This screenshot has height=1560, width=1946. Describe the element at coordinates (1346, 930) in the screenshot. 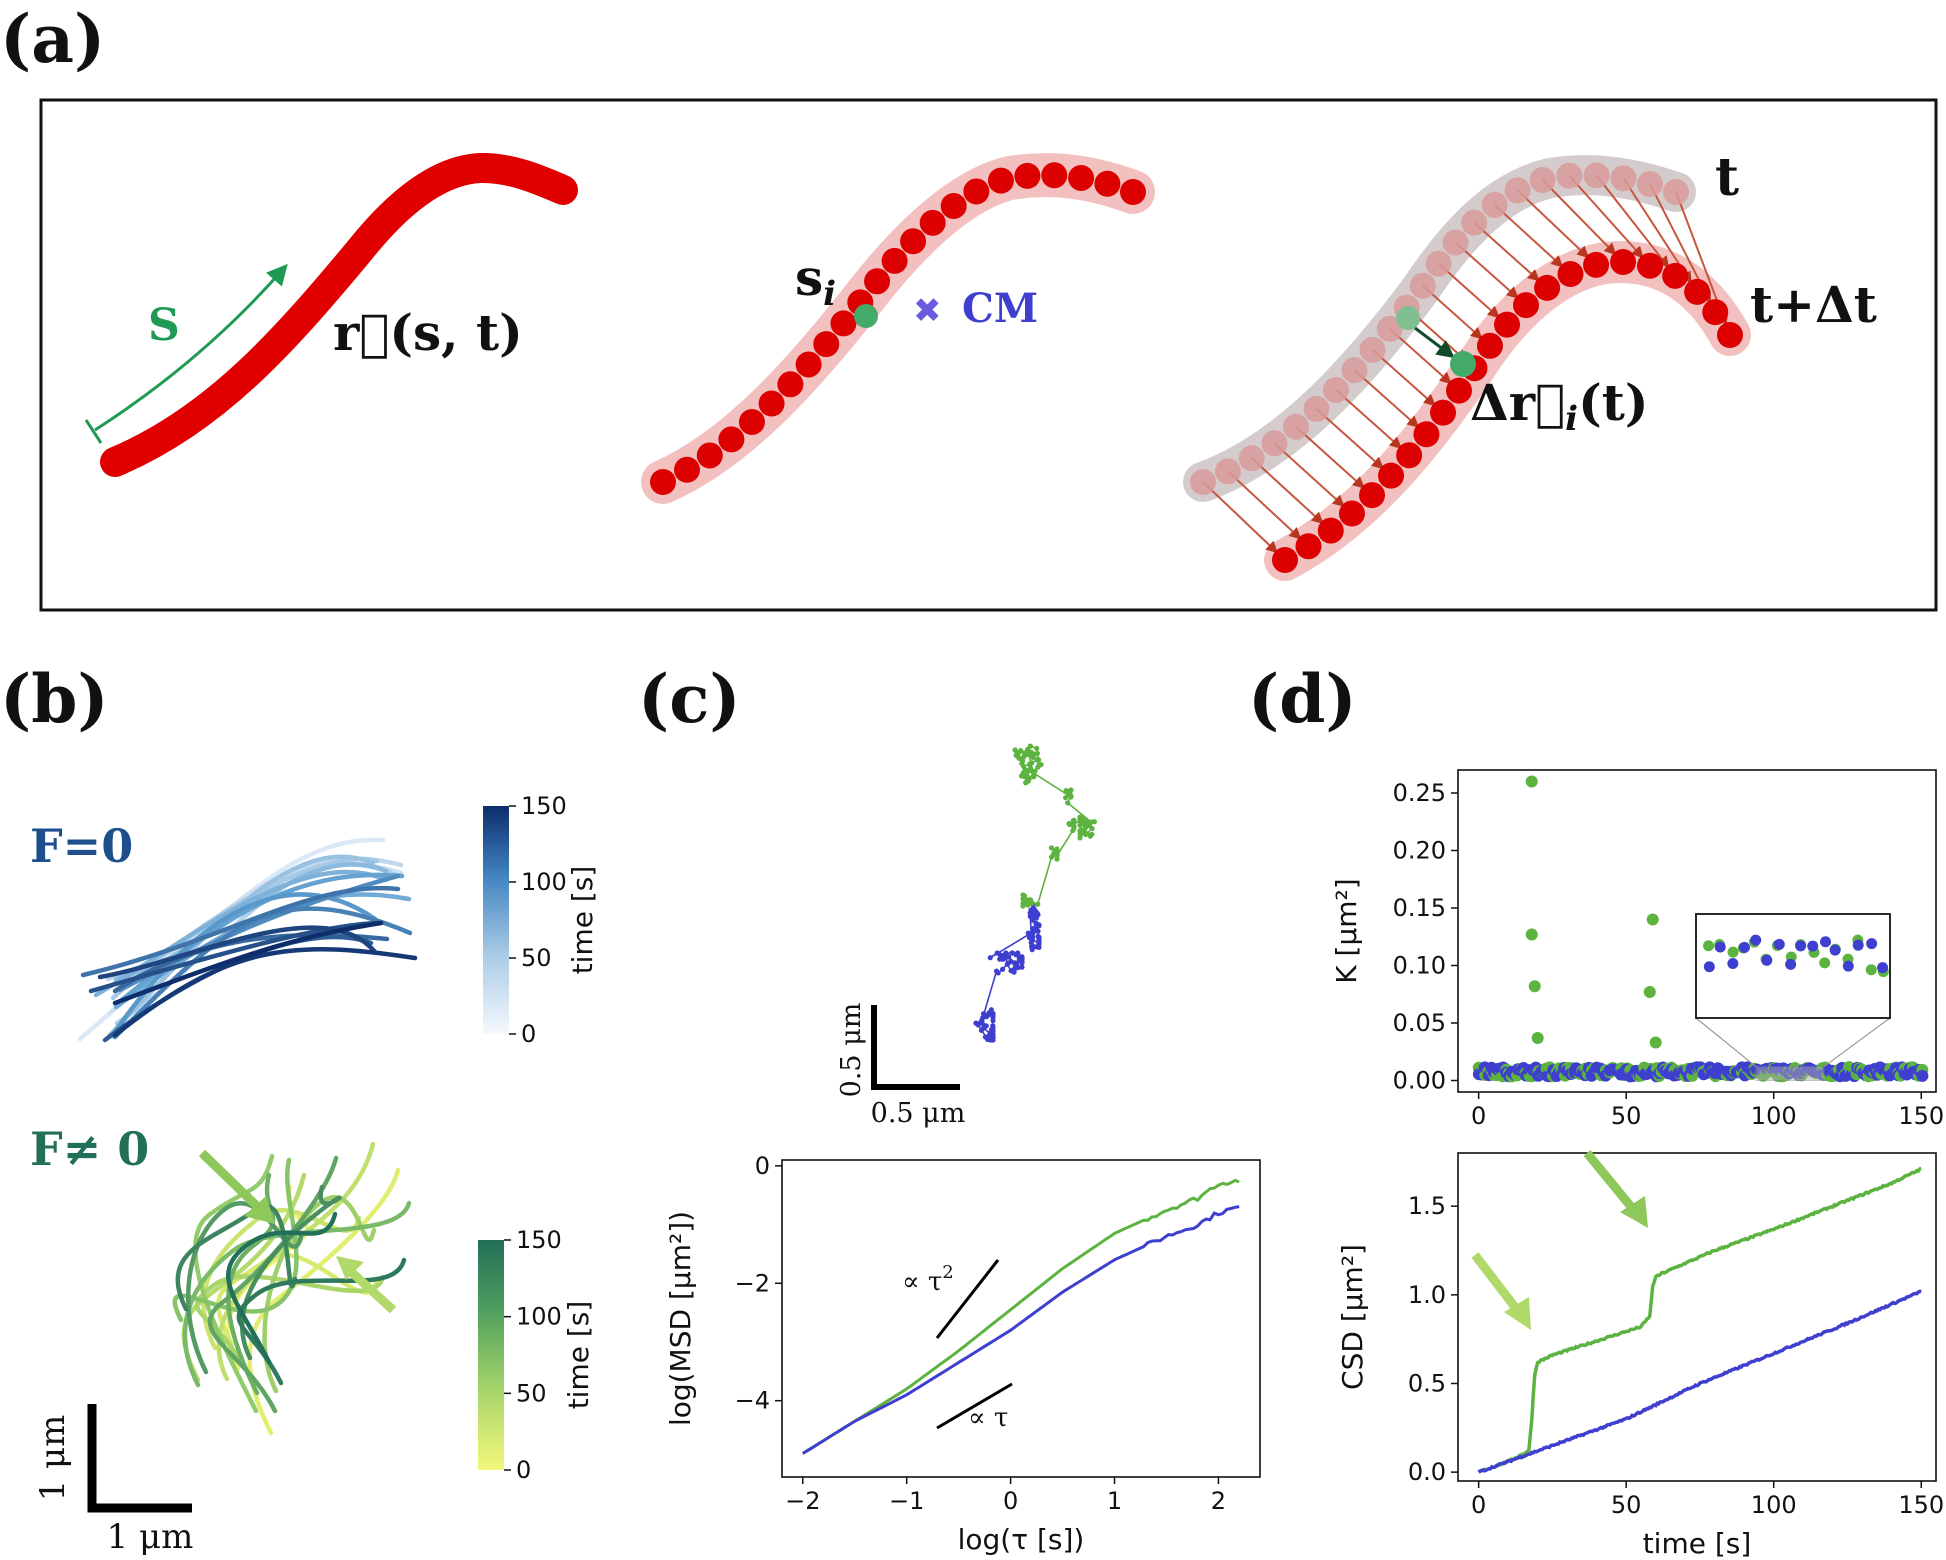

I see `y-axis-label: K [μm²]` at that location.